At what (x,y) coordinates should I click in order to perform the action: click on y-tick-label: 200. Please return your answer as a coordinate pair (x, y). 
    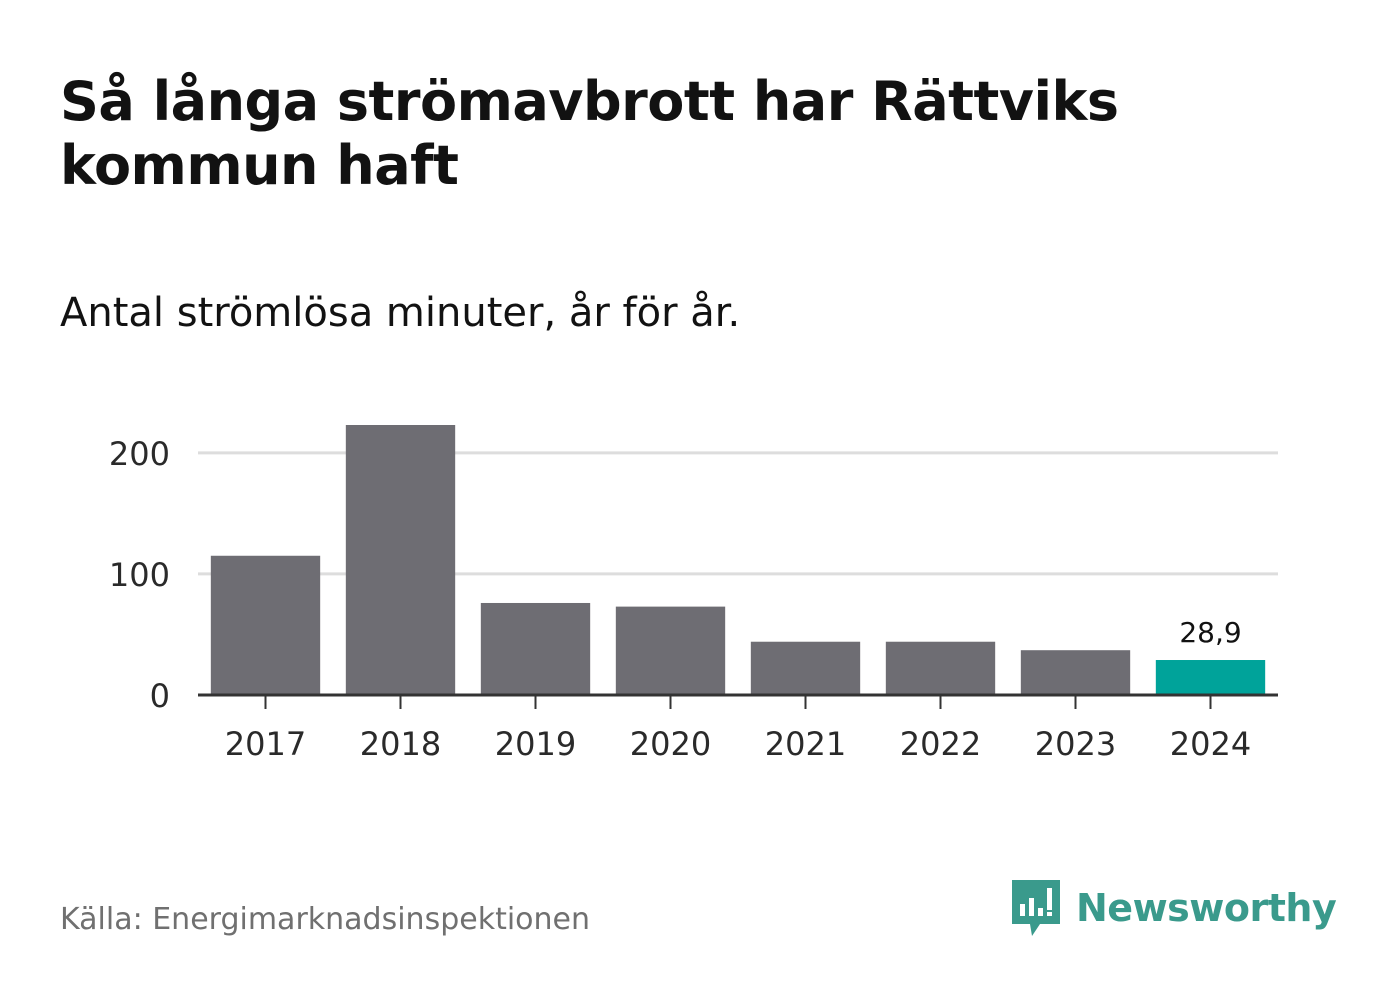
    Looking at the image, I should click on (139, 454).